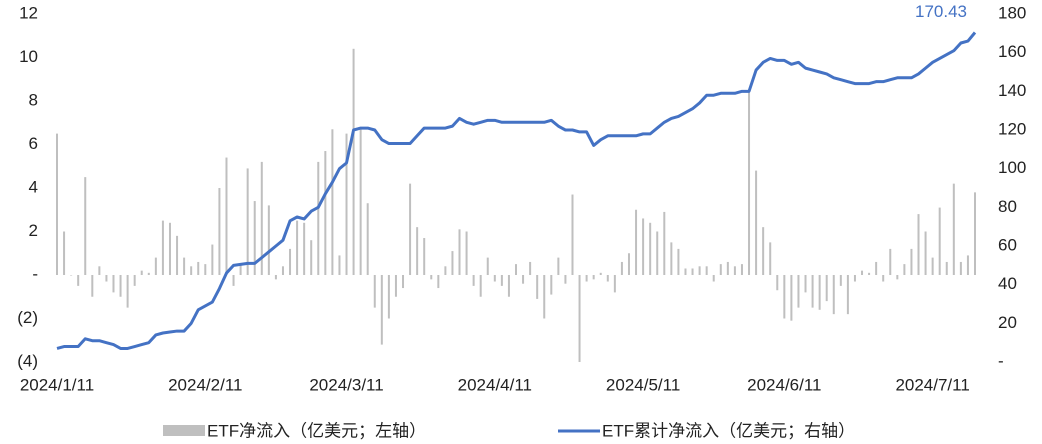  Describe the element at coordinates (28, 12) in the screenshot. I see `y-tick-label: 12` at that location.